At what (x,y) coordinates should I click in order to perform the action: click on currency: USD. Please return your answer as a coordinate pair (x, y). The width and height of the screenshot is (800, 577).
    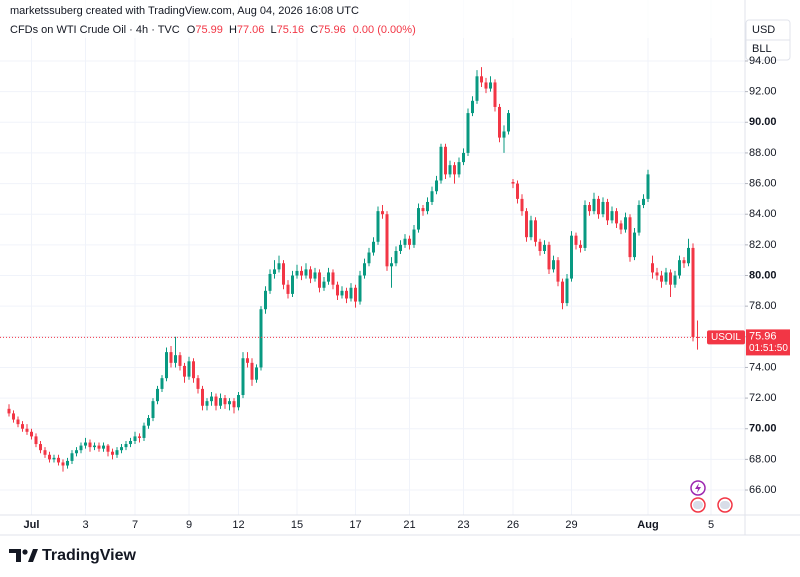
    Looking at the image, I should click on (763, 30).